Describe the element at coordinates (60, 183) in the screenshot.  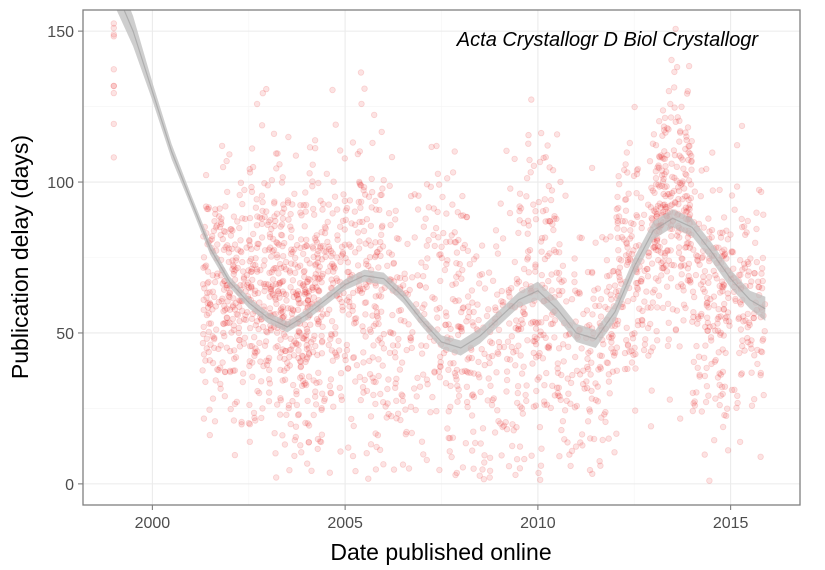
I see `y-tick-label: 100` at that location.